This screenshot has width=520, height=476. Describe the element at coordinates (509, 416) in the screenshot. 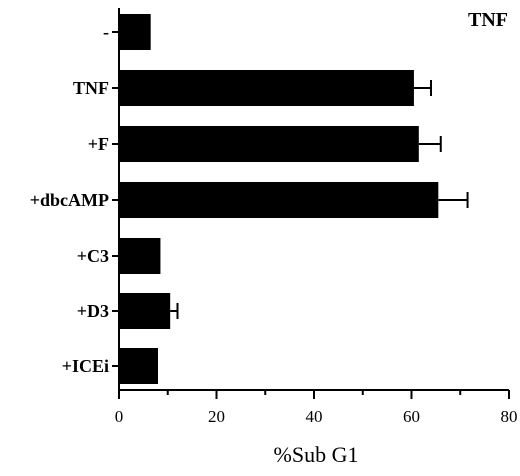

I see `x-tick-label-4: 80` at that location.